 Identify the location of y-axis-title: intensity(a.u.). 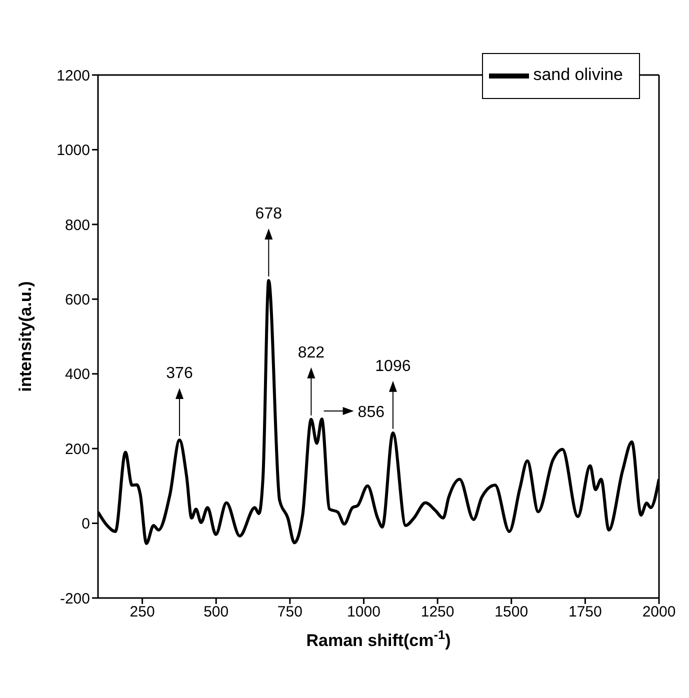
(26, 336).